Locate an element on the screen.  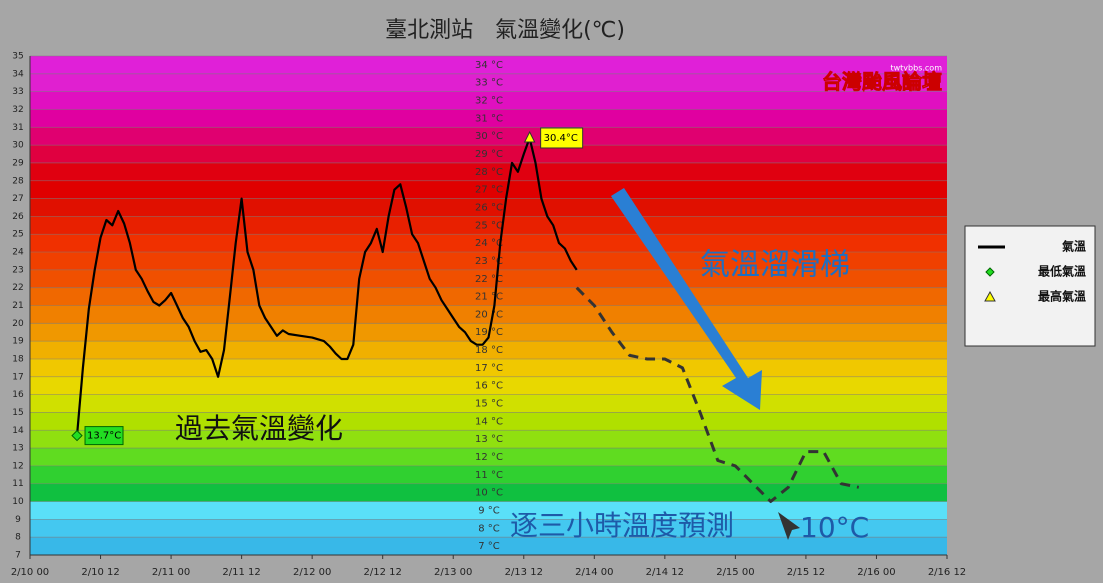
y-tick-label: 34 is located at coordinates (18, 74).